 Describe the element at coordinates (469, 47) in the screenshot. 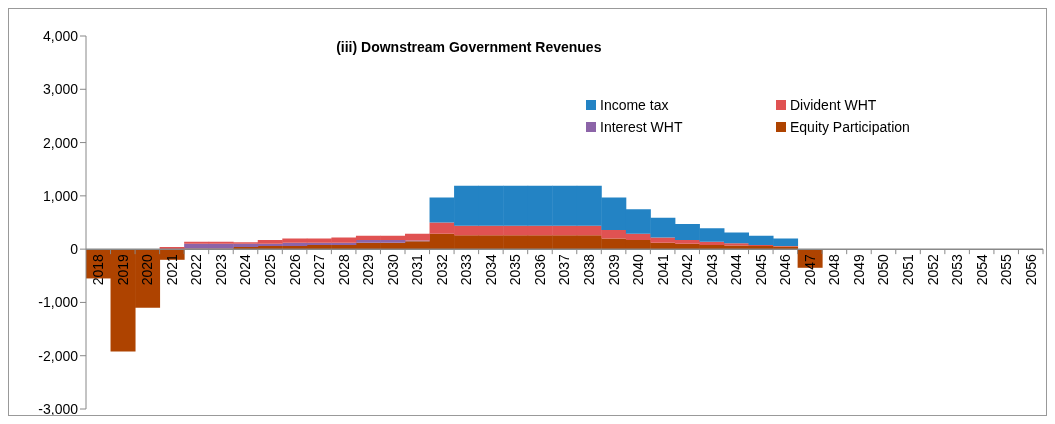

I see `chart-title: (iii) Downstream Government Revenues` at that location.